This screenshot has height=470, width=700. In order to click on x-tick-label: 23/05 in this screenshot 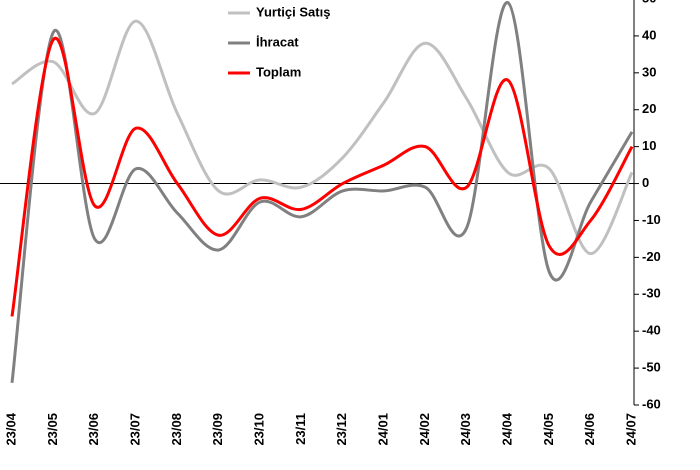, I will do `click(52, 429)`.